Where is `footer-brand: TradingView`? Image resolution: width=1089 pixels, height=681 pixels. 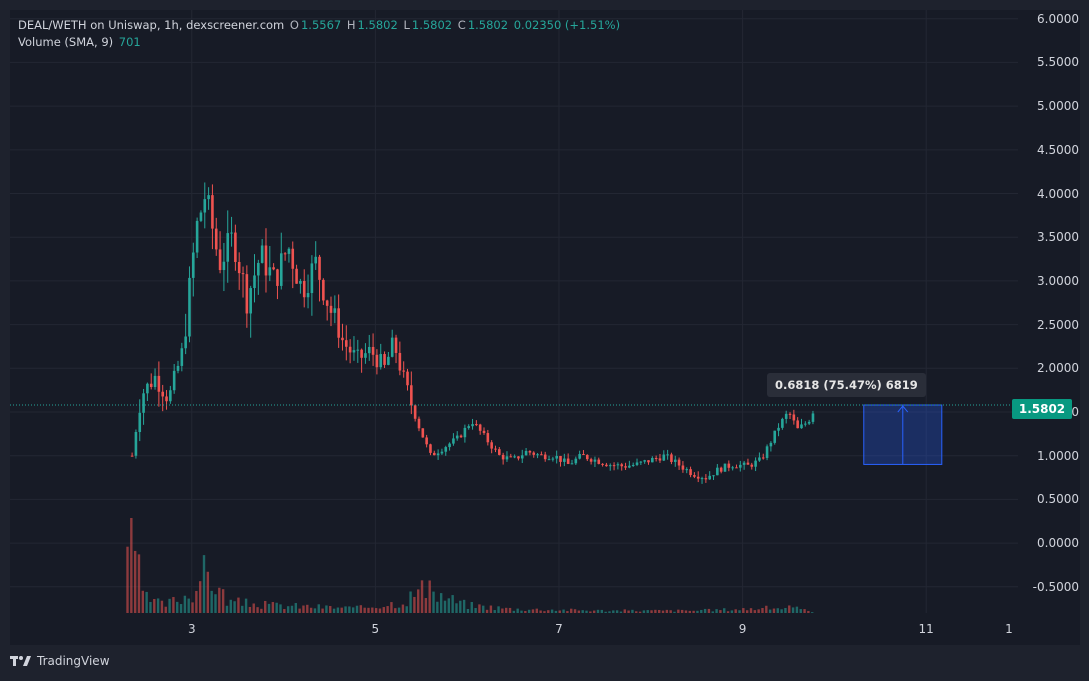 footer-brand: TradingView is located at coordinates (60, 661).